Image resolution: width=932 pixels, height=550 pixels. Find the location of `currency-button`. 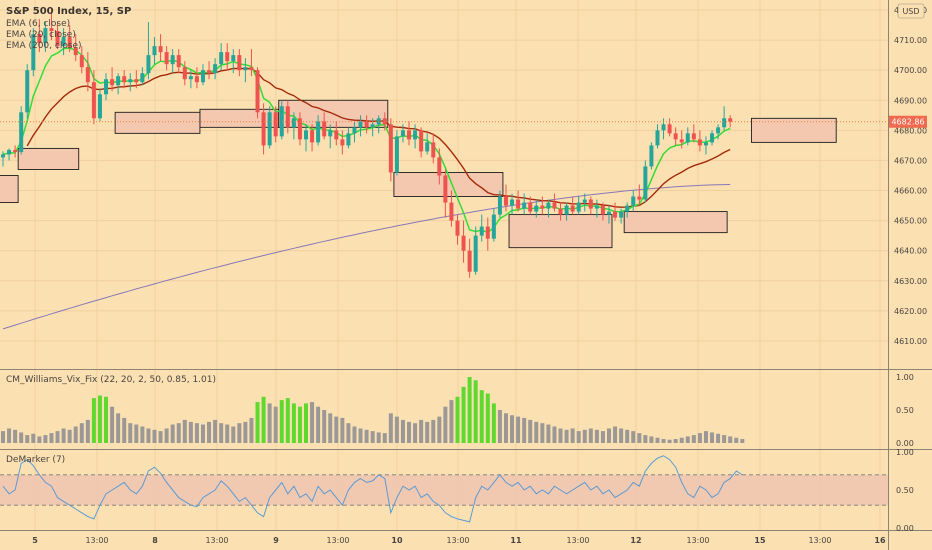

currency-button is located at coordinates (911, 11).